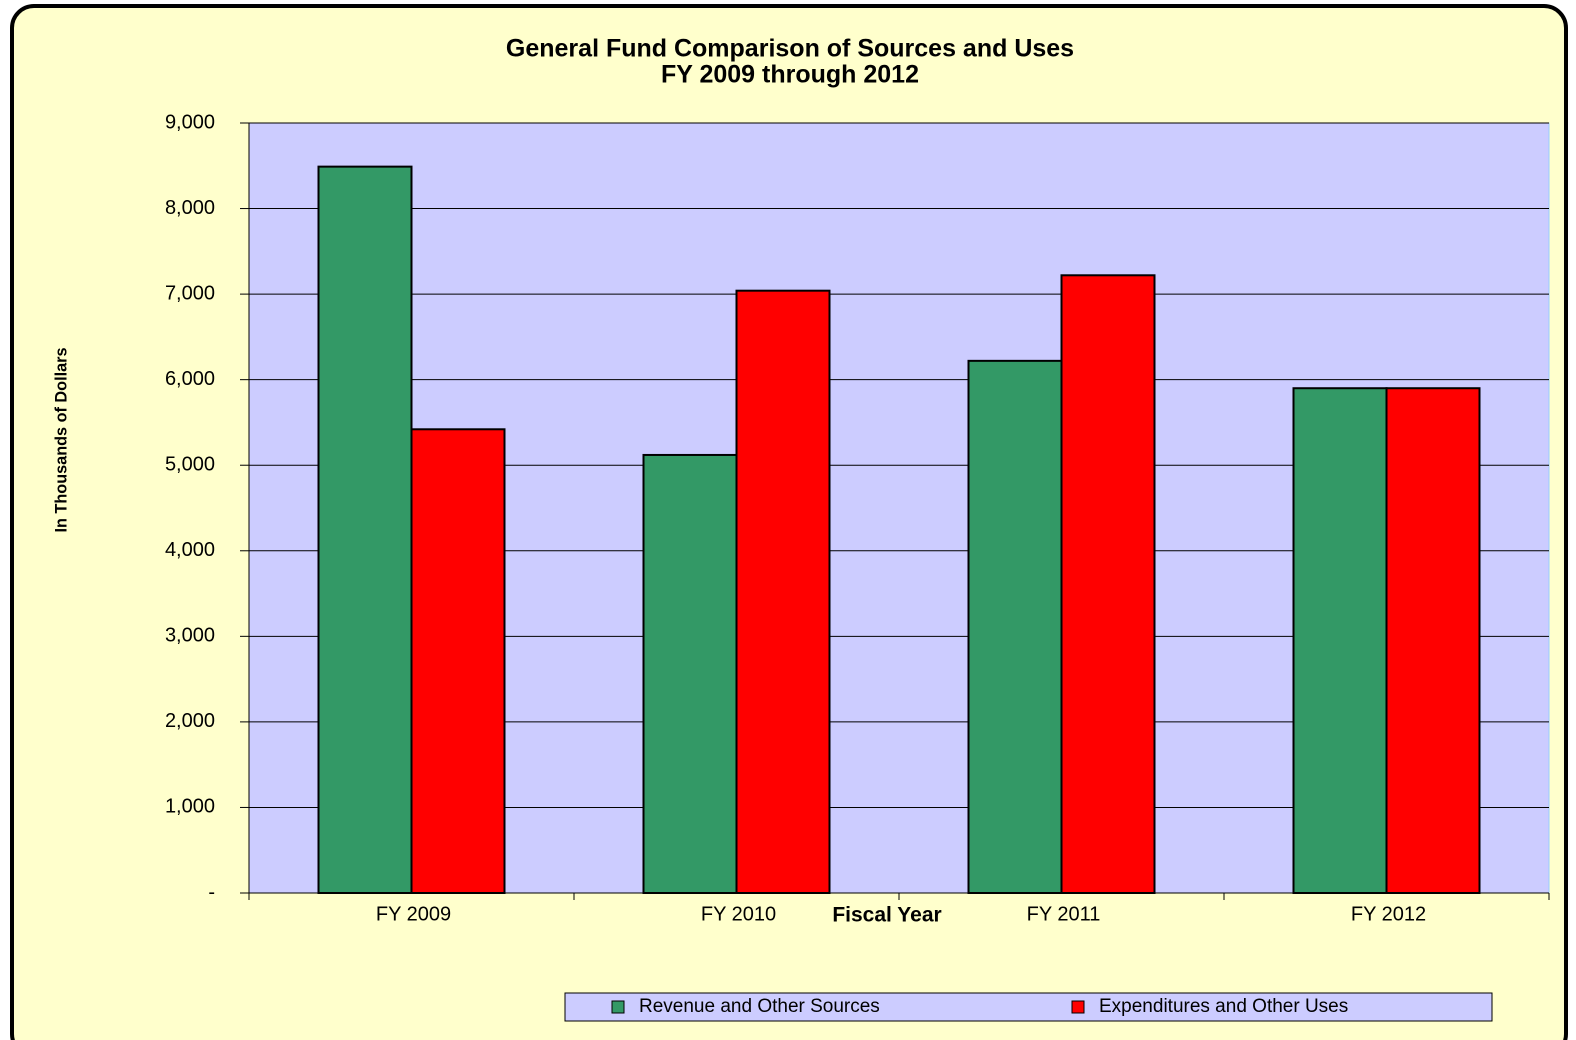 The image size is (1576, 1040). I want to click on y-tick-label: 7,000, so click(190, 293).